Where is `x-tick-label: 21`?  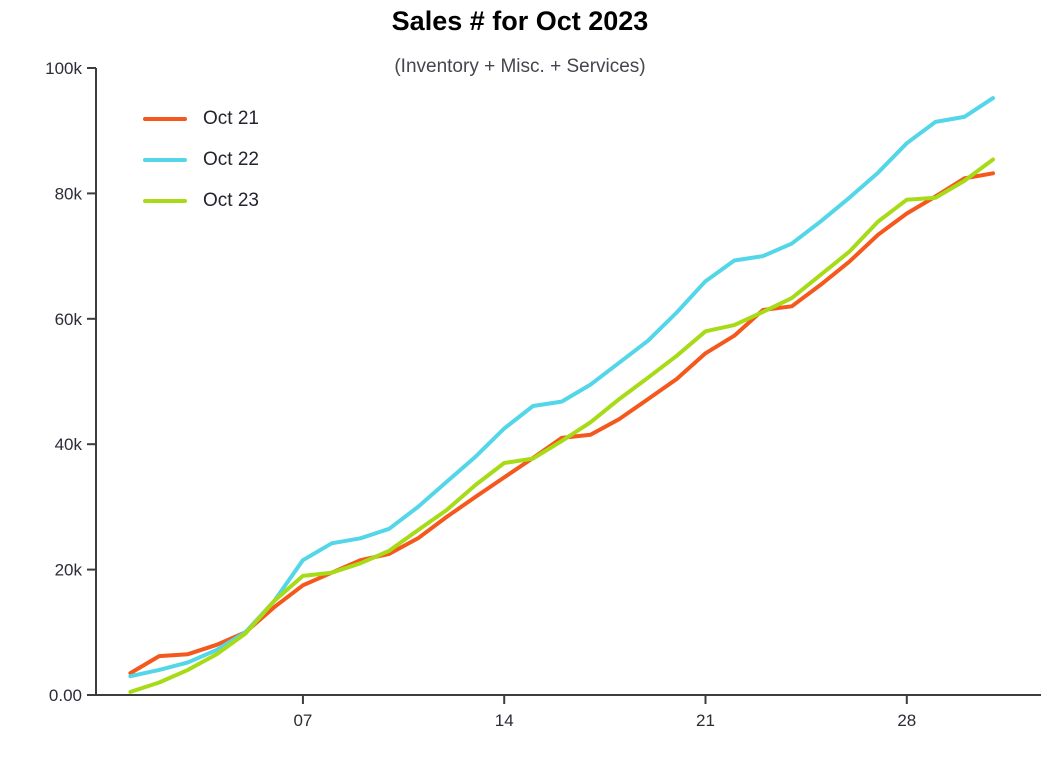 x-tick-label: 21 is located at coordinates (705, 720).